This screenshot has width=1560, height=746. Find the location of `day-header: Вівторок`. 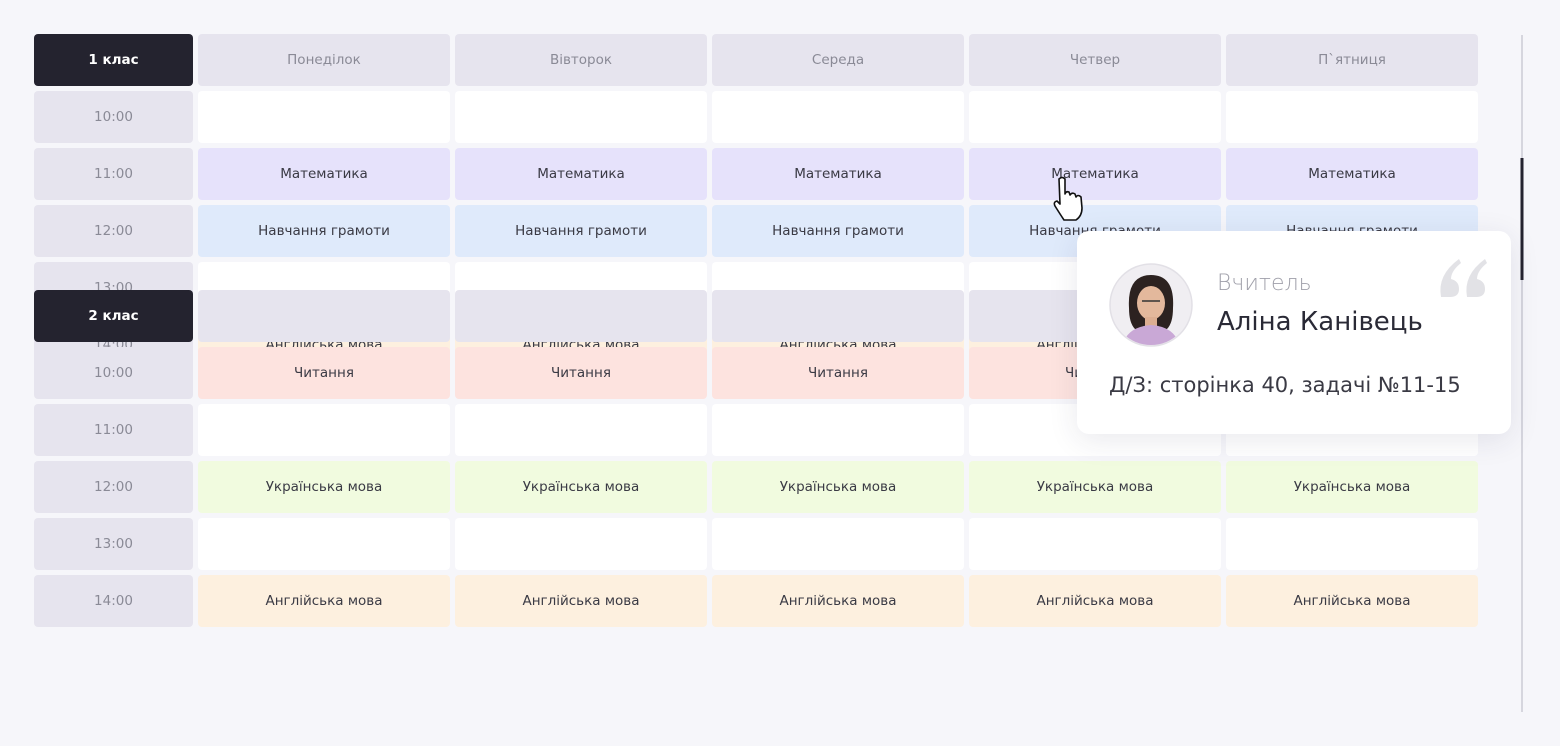

day-header: Вівторок is located at coordinates (581, 60).